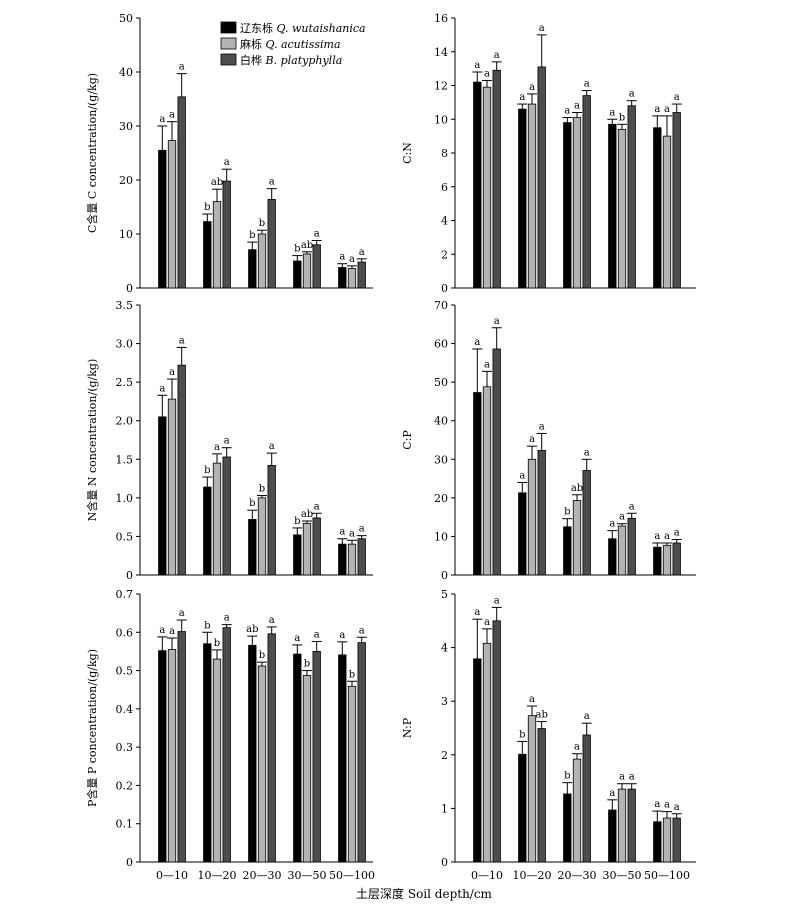  What do you see at coordinates (441, 119) in the screenshot?
I see `y-tick-label: 10` at bounding box center [441, 119].